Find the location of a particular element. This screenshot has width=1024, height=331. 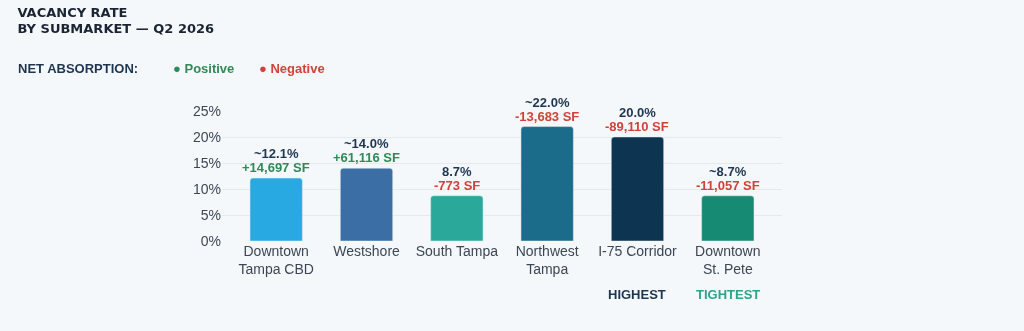

annotation: -13,683 SF is located at coordinates (547, 116).